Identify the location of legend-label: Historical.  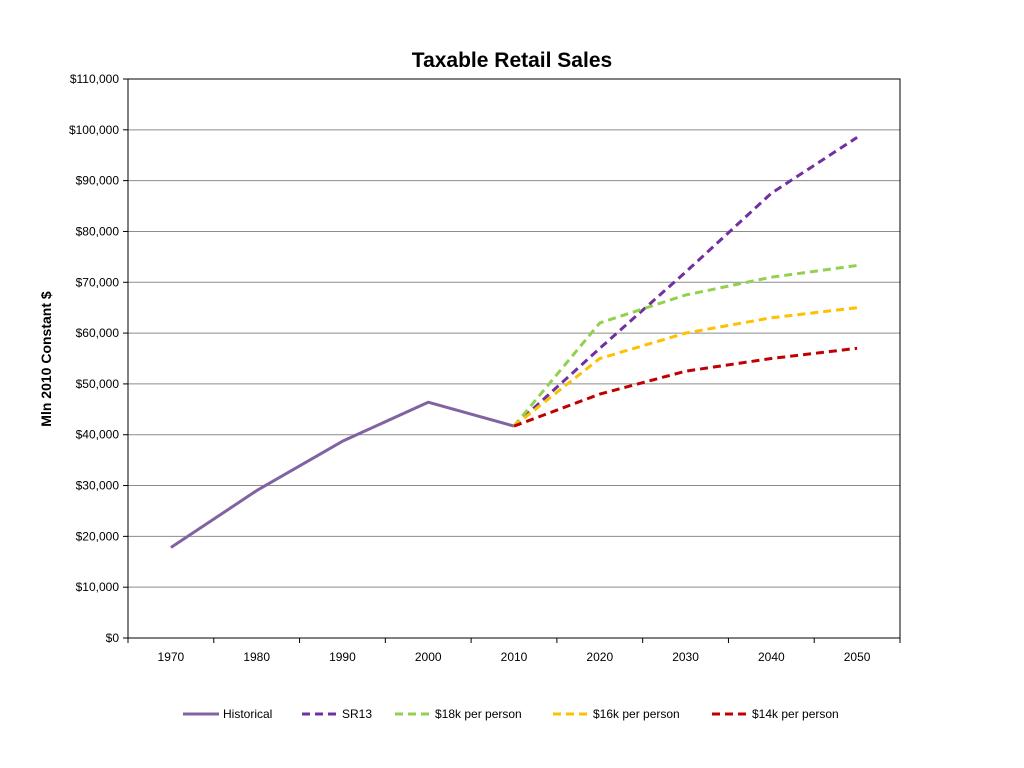
(247, 714).